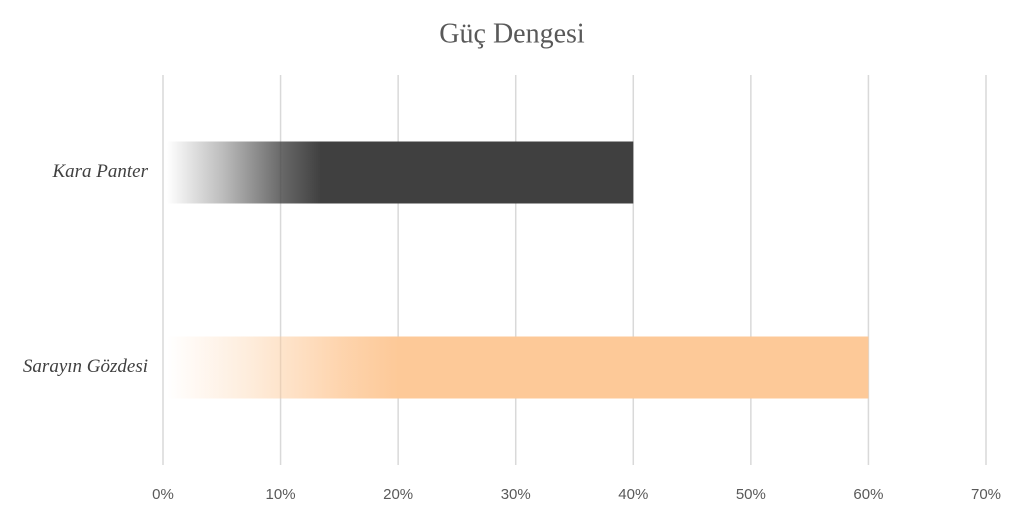 The image size is (1025, 519). What do you see at coordinates (398, 494) in the screenshot?
I see `x-tick-label: 20%` at bounding box center [398, 494].